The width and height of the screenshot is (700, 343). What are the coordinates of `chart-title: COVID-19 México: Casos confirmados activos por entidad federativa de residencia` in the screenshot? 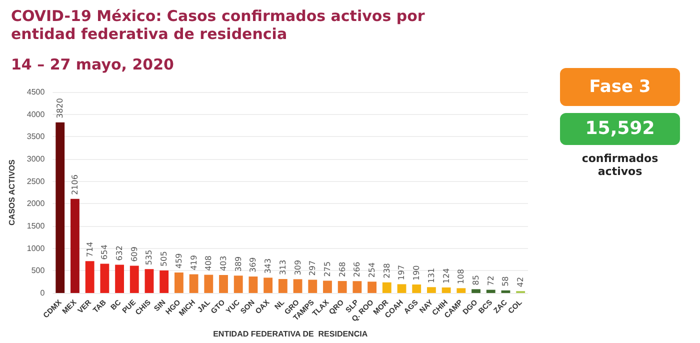 It's located at (220, 25).